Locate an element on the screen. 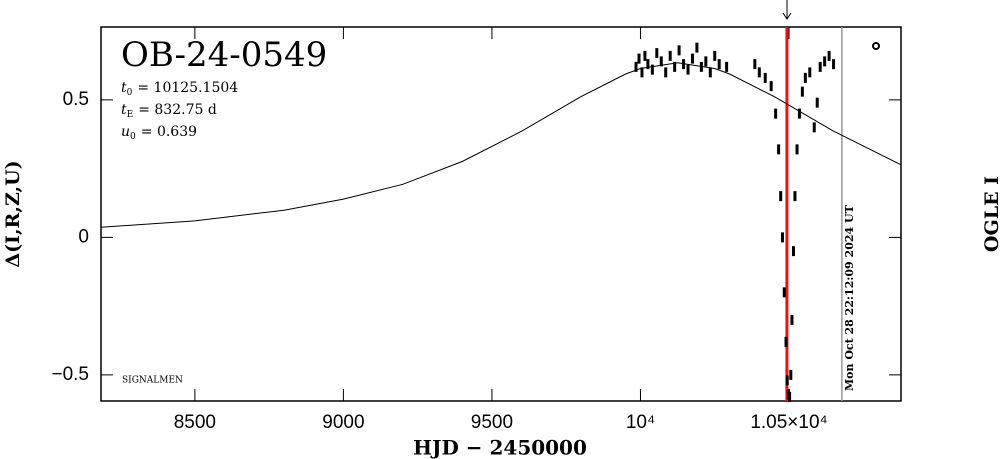 The image size is (1004, 459). x-tick-label: 10⁴ is located at coordinates (640, 422).